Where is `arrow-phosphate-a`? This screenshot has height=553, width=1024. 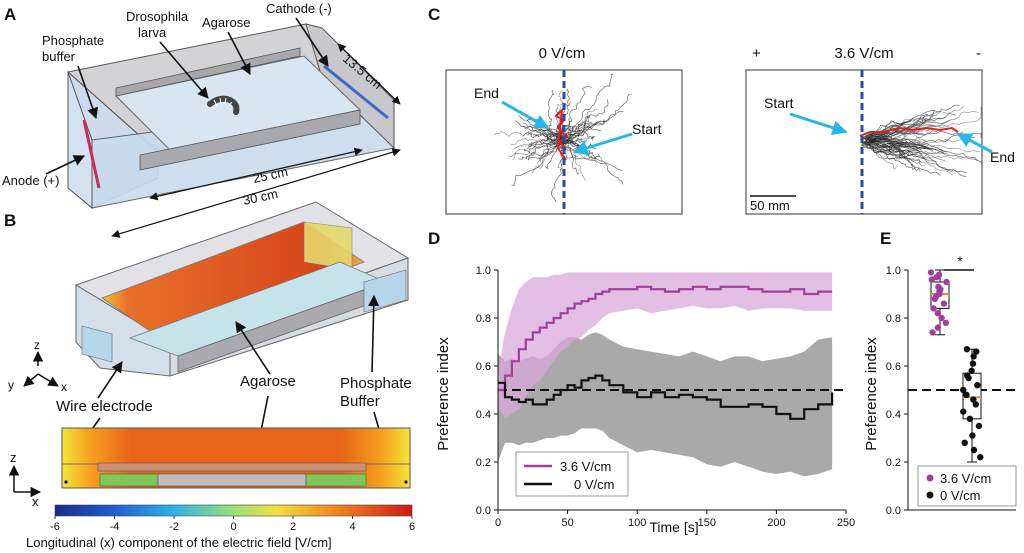 arrow-phosphate-a is located at coordinates (87, 92).